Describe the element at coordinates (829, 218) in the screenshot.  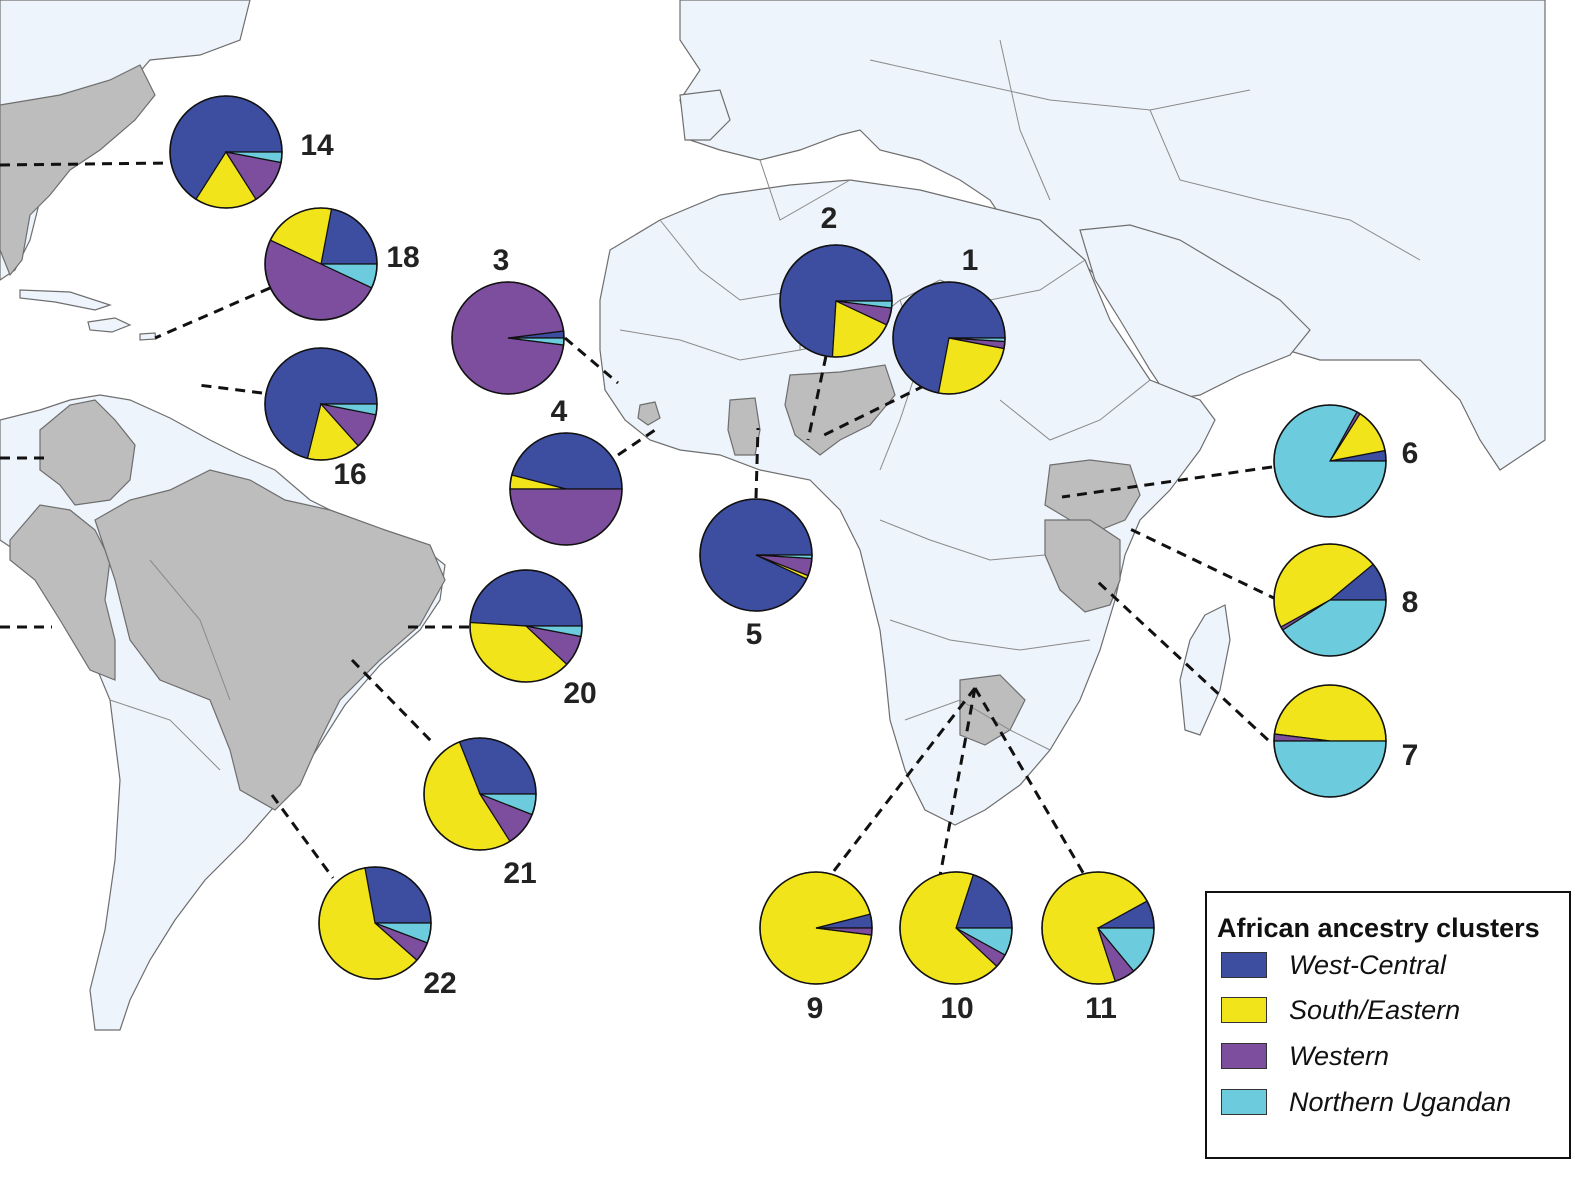
I see `pie-2-label: 2` at that location.